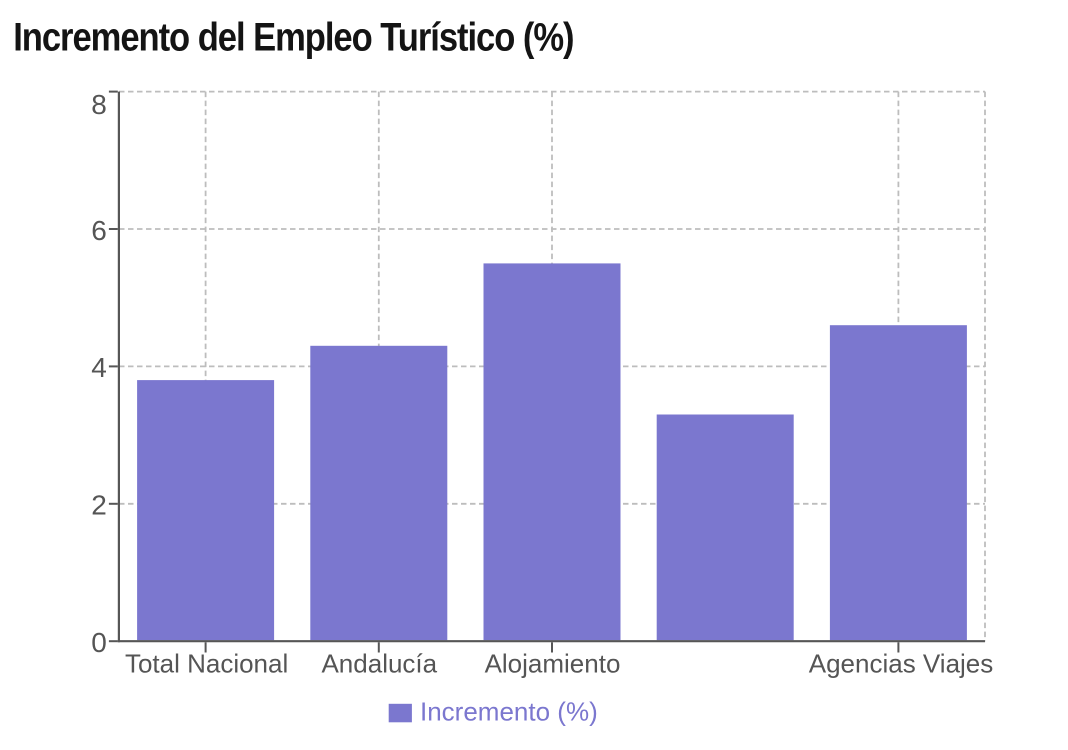  I want to click on svg-text: 8, so click(99, 104).